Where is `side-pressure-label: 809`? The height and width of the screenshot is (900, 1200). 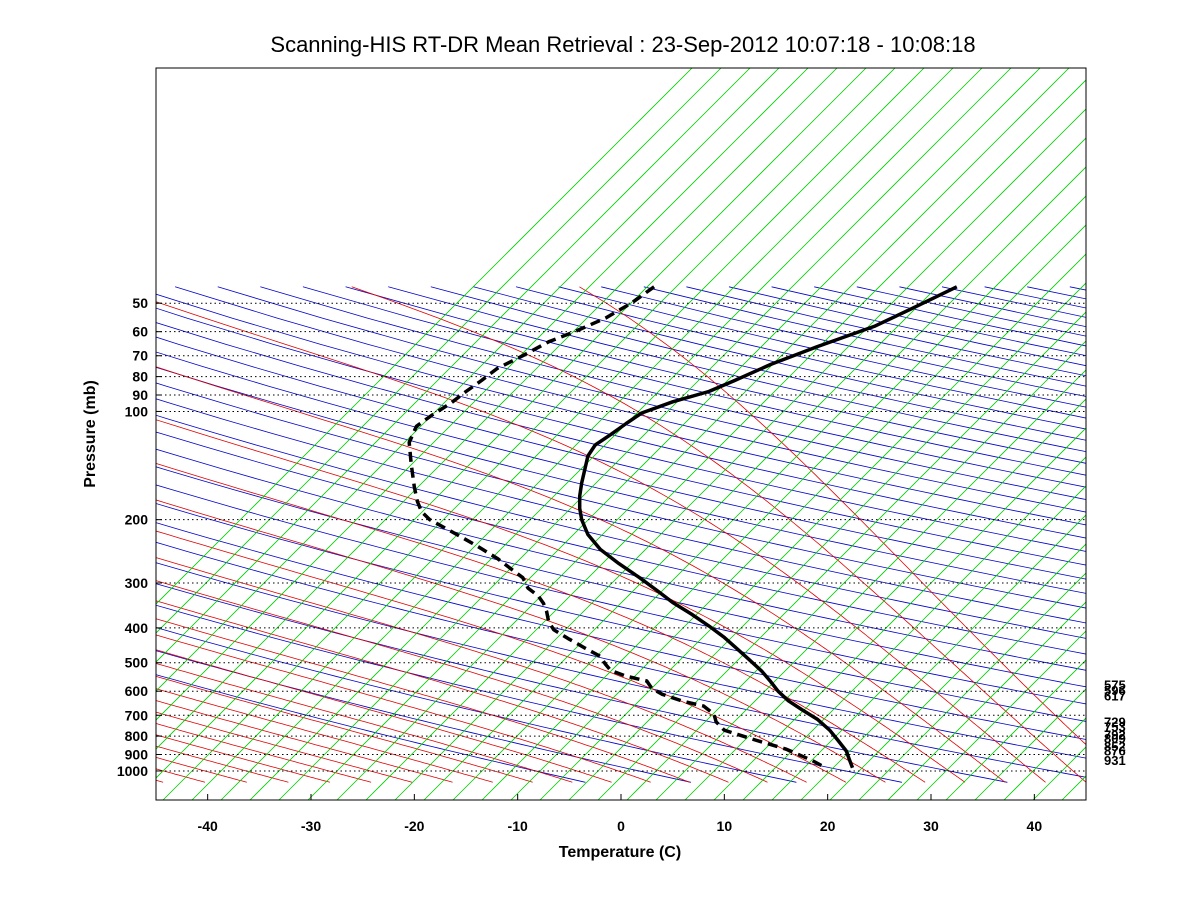
side-pressure-label: 809 is located at coordinates (1115, 738).